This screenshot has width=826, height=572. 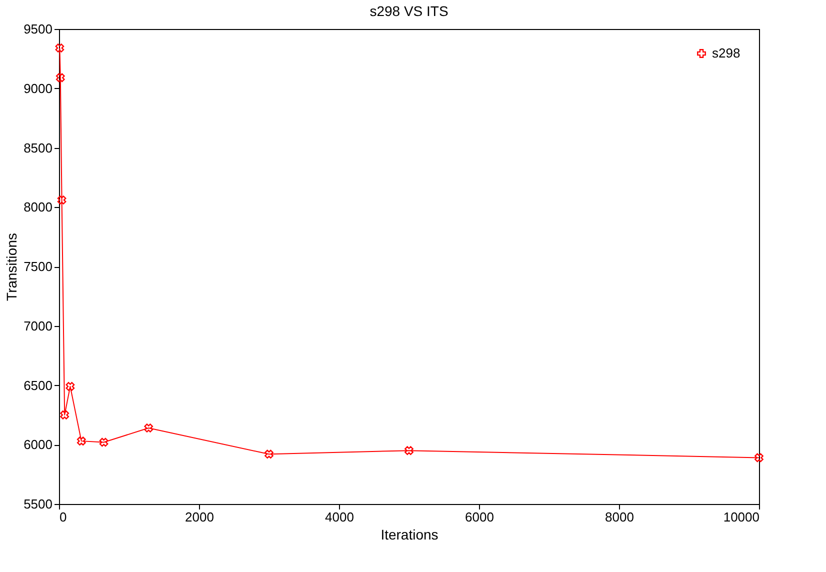 I want to click on y-tick-label: 9000, so click(x=38, y=88).